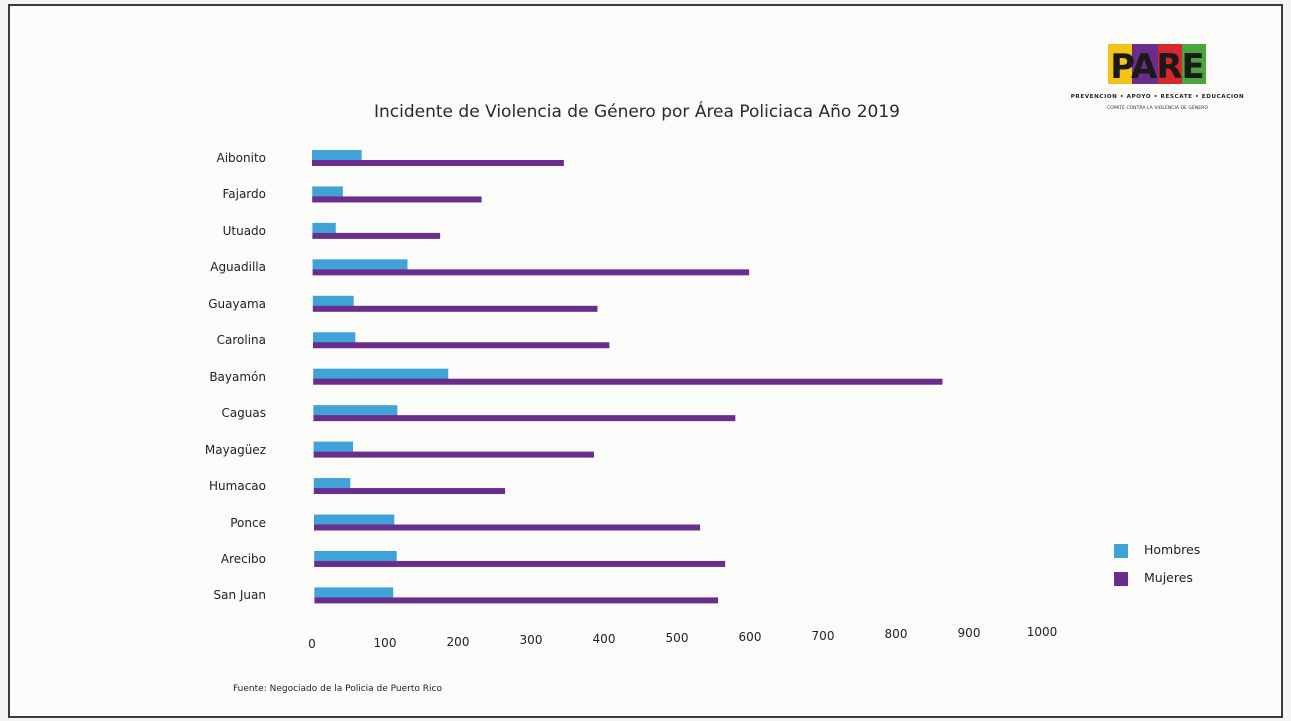 Image resolution: width=1291 pixels, height=721 pixels. I want to click on bar-mujeres-arecibo, so click(520, 563).